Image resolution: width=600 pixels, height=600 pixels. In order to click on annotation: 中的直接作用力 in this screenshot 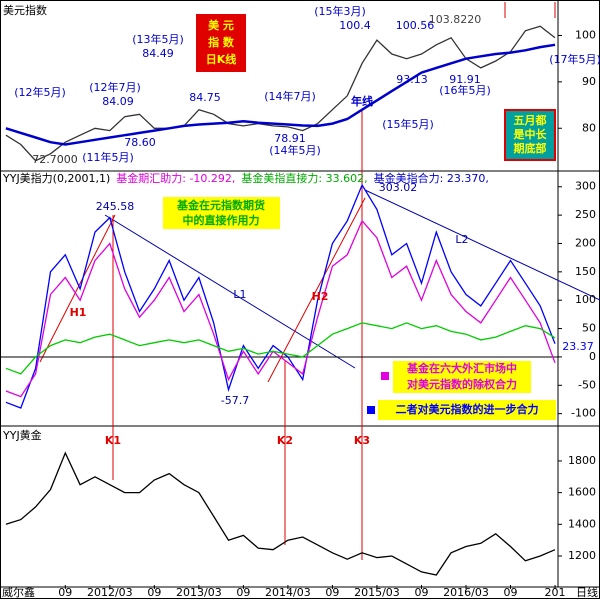, I will do `click(221, 220)`.